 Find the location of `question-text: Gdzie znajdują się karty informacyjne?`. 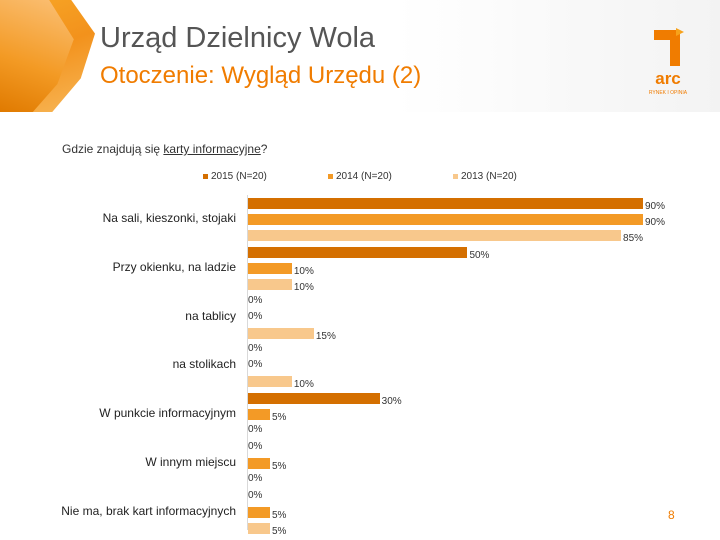

question-text: Gdzie znajdują się karty informacyjne? is located at coordinates (164, 149).